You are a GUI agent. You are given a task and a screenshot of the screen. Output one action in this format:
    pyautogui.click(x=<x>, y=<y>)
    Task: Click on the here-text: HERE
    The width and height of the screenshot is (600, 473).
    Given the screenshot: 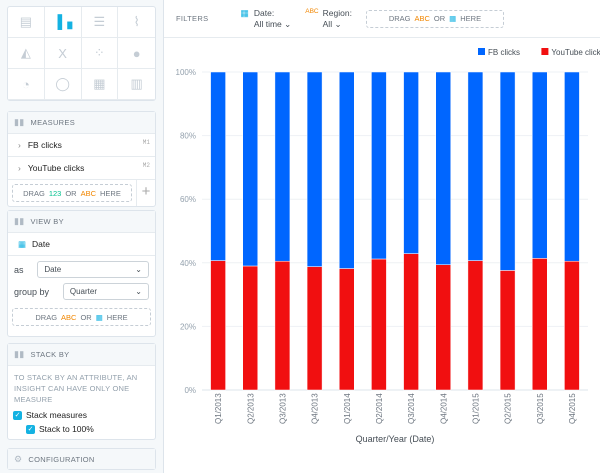 What is the action you would take?
    pyautogui.click(x=117, y=317)
    